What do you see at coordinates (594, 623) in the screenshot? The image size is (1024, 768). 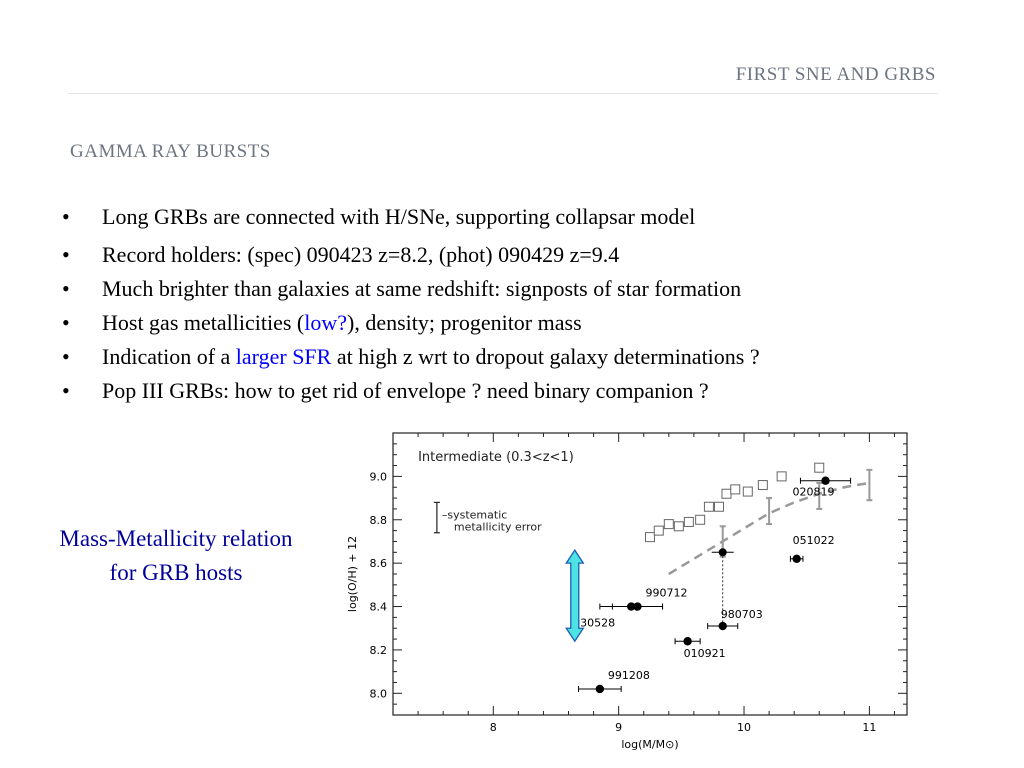 I see `grb-host-label: 030528` at bounding box center [594, 623].